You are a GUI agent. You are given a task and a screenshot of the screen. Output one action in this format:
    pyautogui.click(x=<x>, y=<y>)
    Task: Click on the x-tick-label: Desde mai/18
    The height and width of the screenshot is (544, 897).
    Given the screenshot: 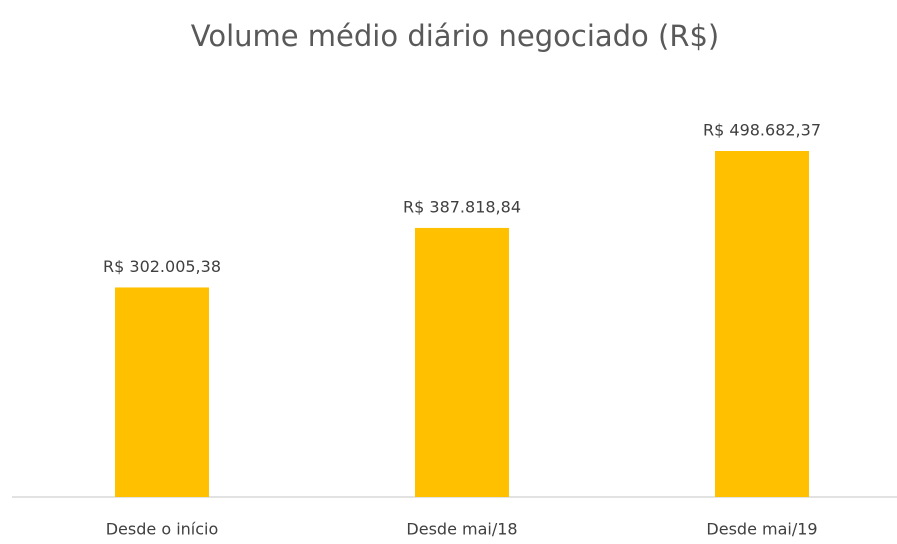 What is the action you would take?
    pyautogui.click(x=461, y=529)
    